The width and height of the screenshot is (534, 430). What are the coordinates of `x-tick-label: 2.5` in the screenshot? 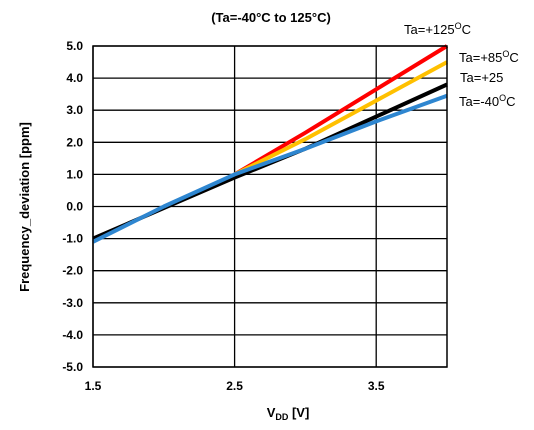 It's located at (234, 386).